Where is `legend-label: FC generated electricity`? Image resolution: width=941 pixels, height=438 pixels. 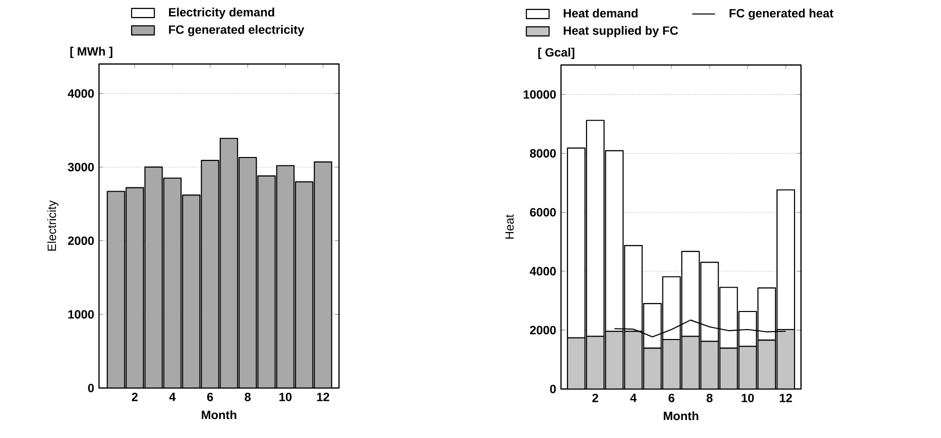 legend-label: FC generated electricity is located at coordinates (236, 30).